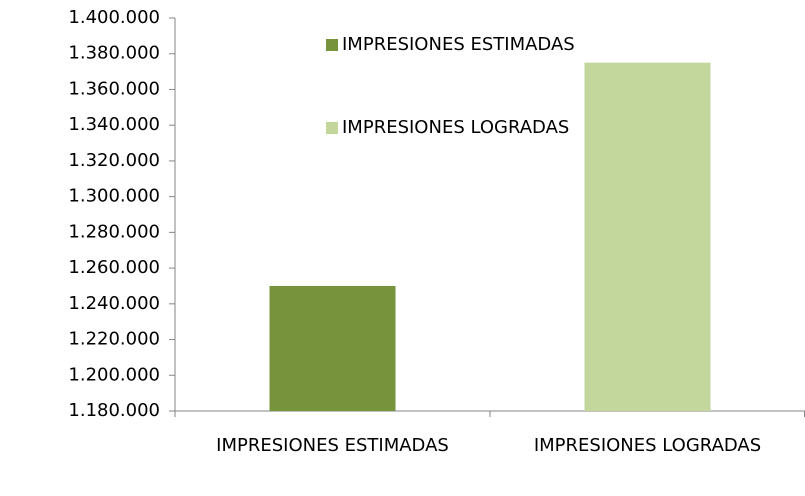 This screenshot has width=805, height=496. What do you see at coordinates (114, 160) in the screenshot?
I see `y-tick-label: 1.320.000` at bounding box center [114, 160].